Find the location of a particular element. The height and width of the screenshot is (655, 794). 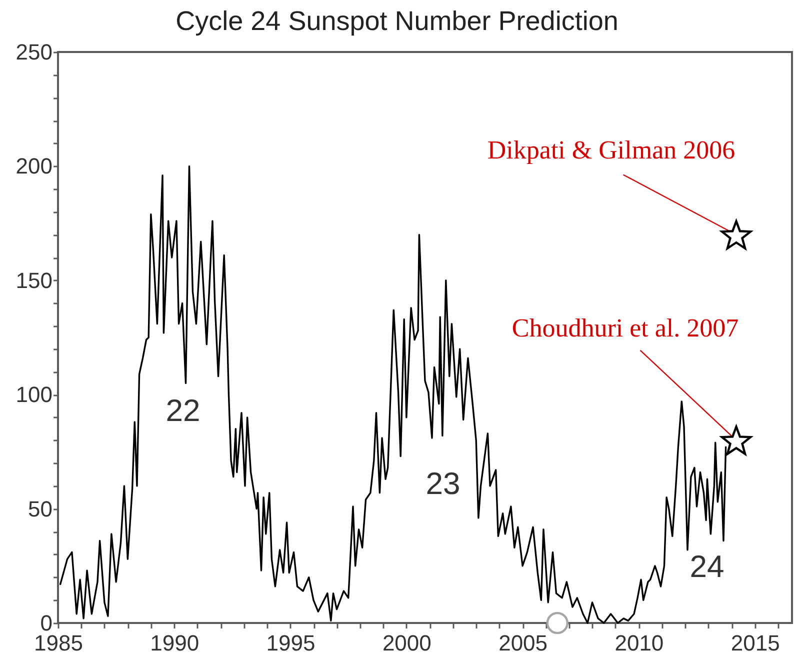

x-tick-label: 1990 is located at coordinates (175, 642).